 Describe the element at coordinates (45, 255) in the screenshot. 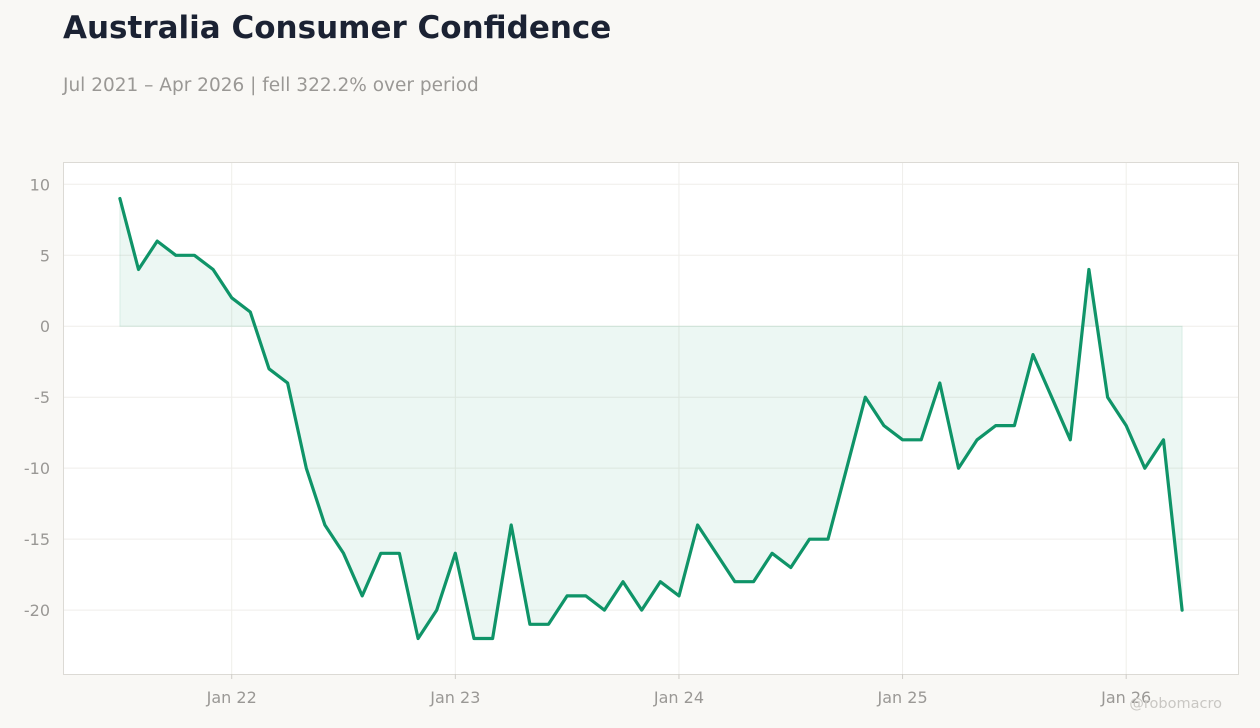

I see `y-tick-label: 5` at that location.